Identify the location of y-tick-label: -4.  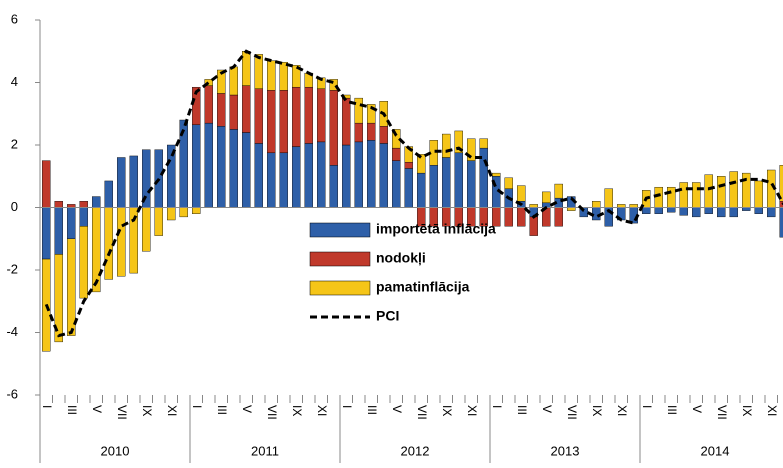
(12, 331).